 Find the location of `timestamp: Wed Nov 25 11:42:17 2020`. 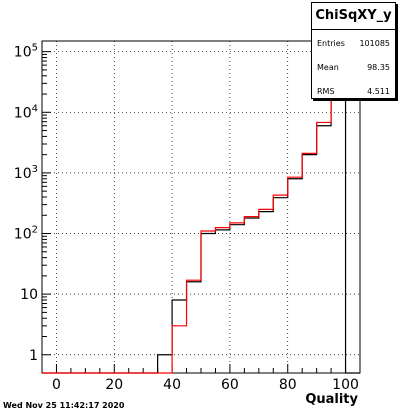

timestamp: Wed Nov 25 11:42:17 2020 is located at coordinates (64, 405).